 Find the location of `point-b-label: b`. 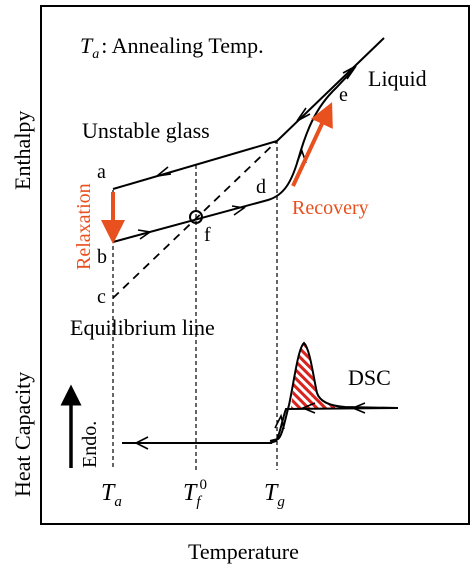

point-b-label: b is located at coordinates (102, 257).